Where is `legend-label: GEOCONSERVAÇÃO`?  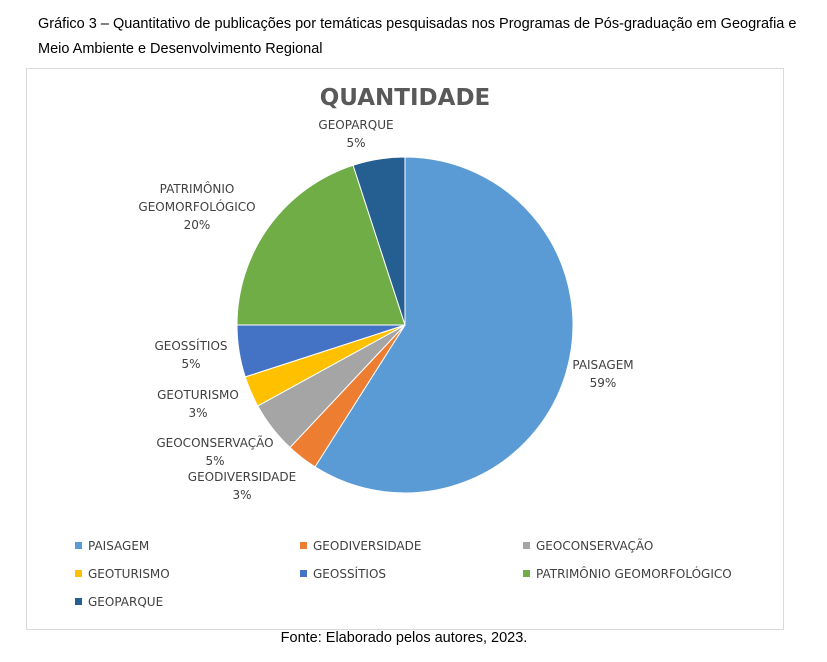 legend-label: GEOCONSERVAÇÃO is located at coordinates (595, 546).